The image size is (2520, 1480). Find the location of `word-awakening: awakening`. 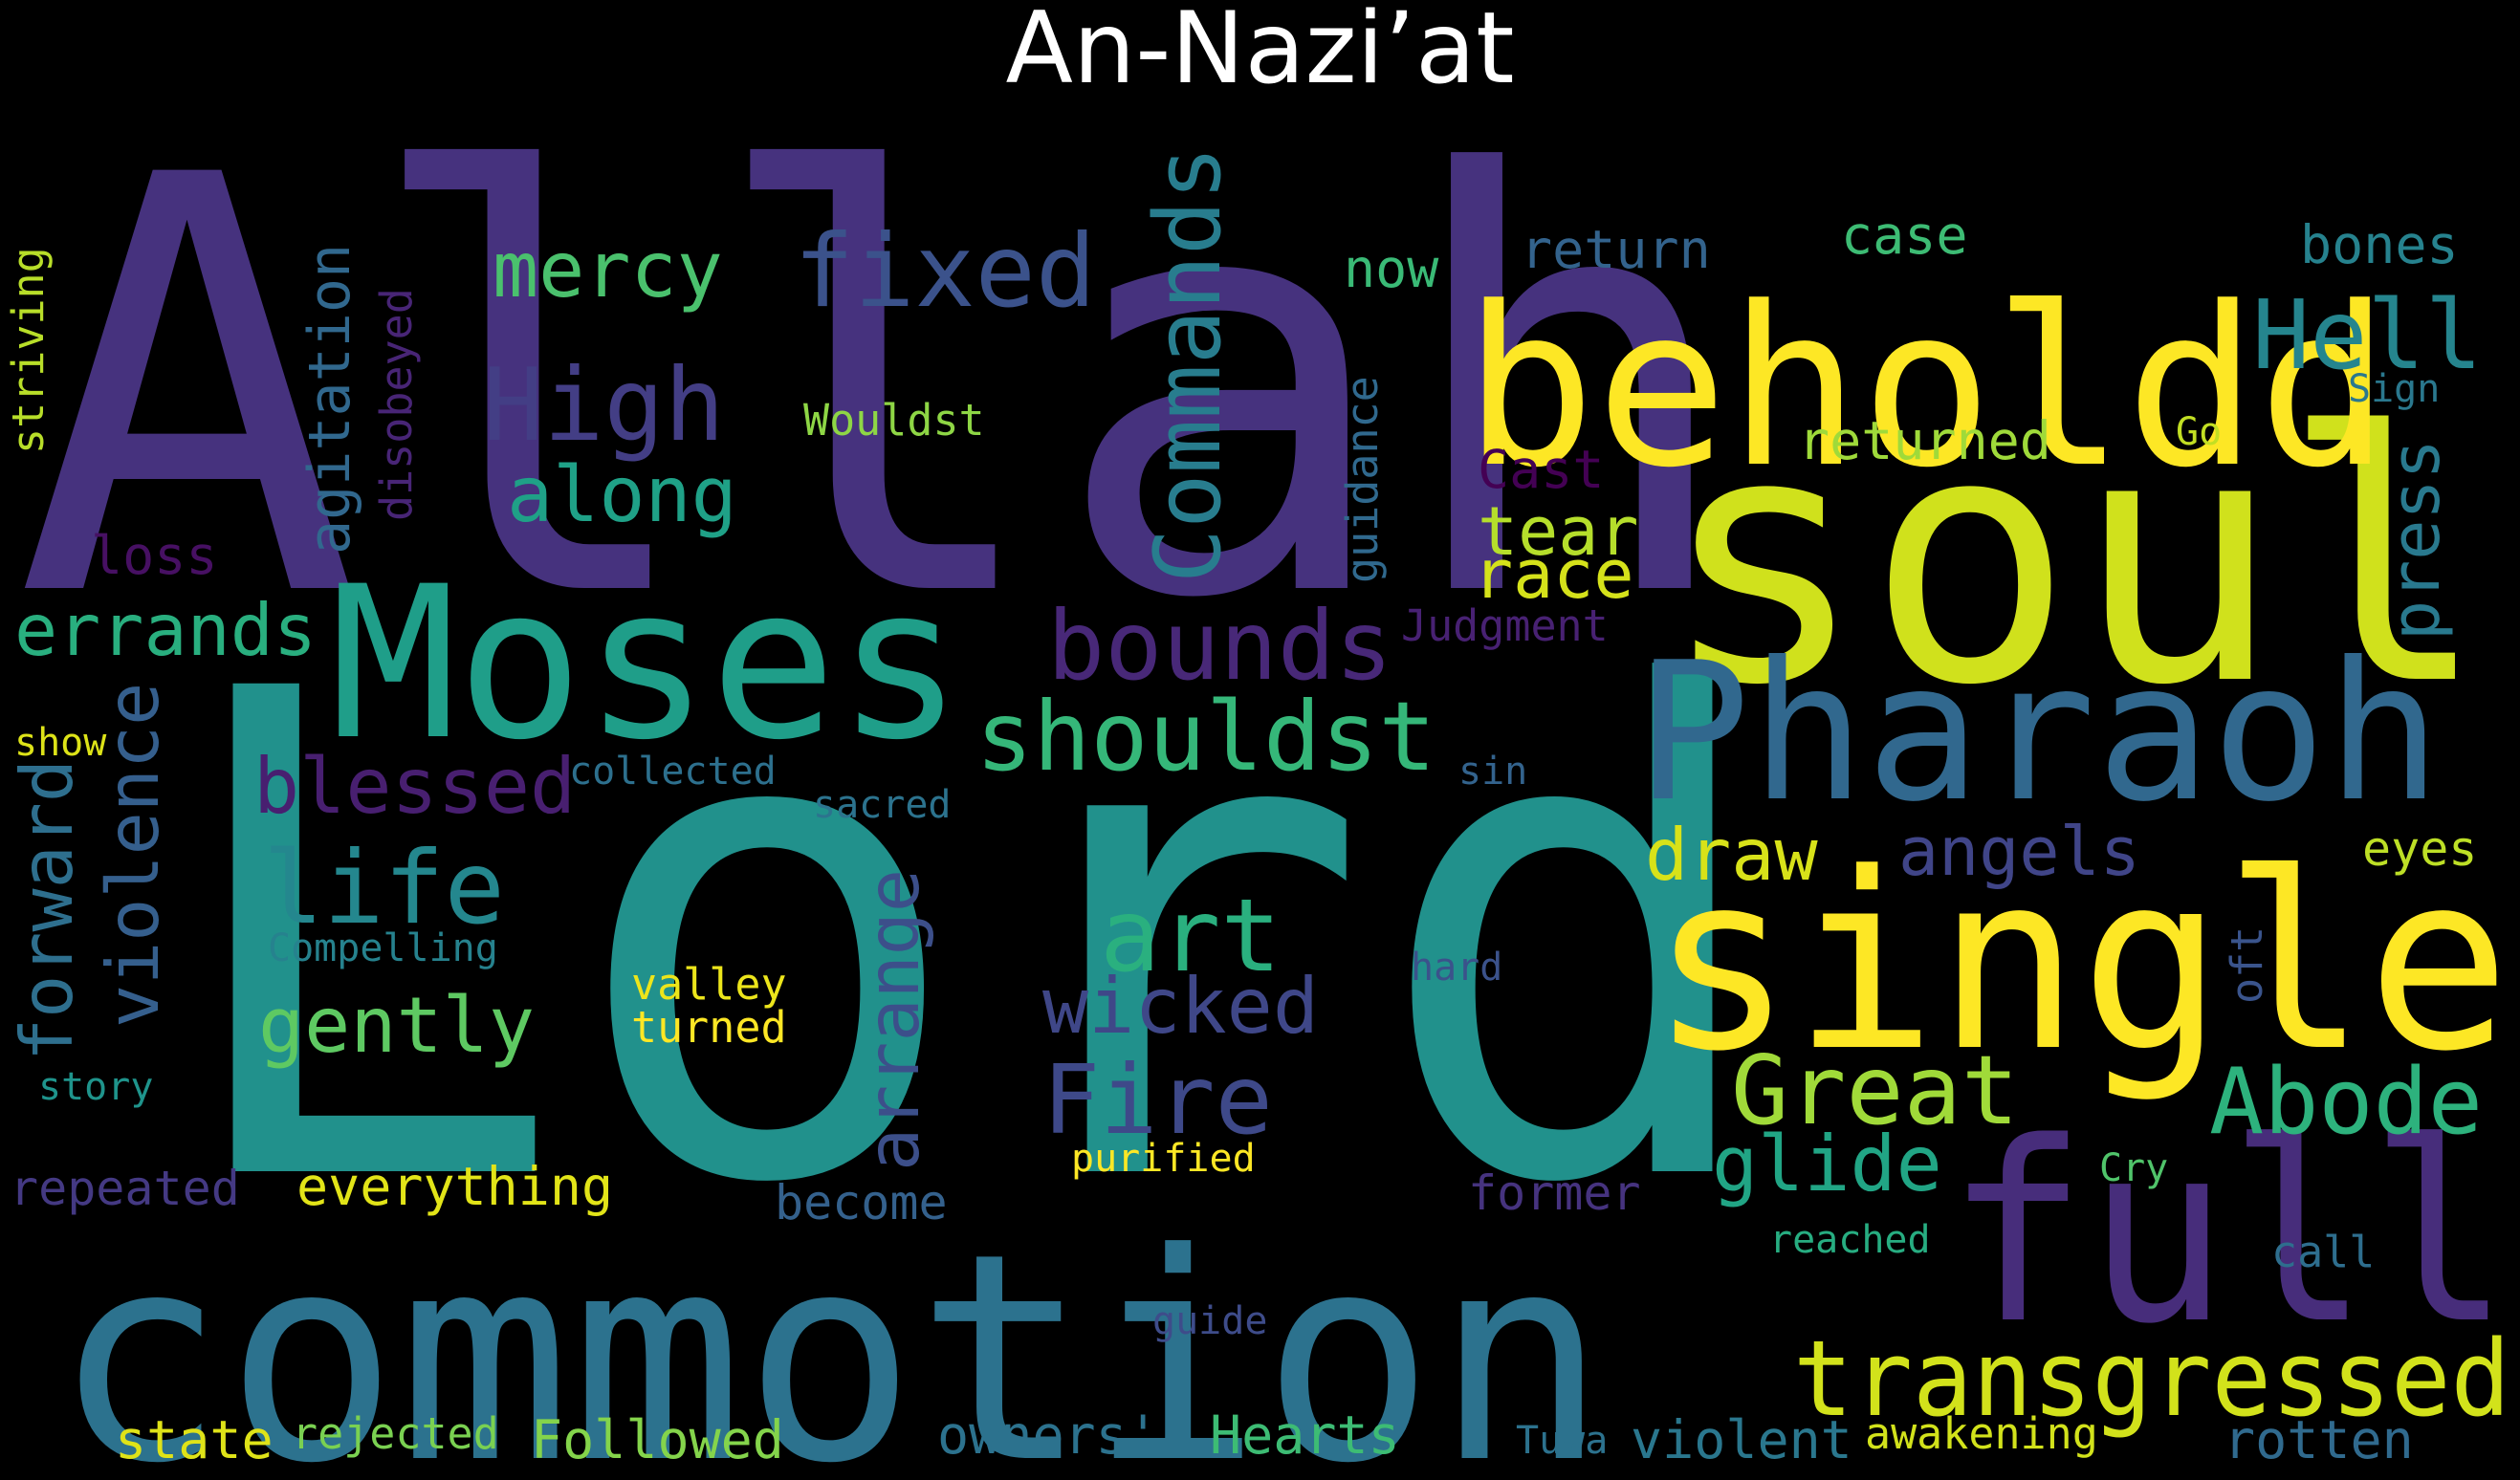

word-awakening: awakening is located at coordinates (1981, 1433).